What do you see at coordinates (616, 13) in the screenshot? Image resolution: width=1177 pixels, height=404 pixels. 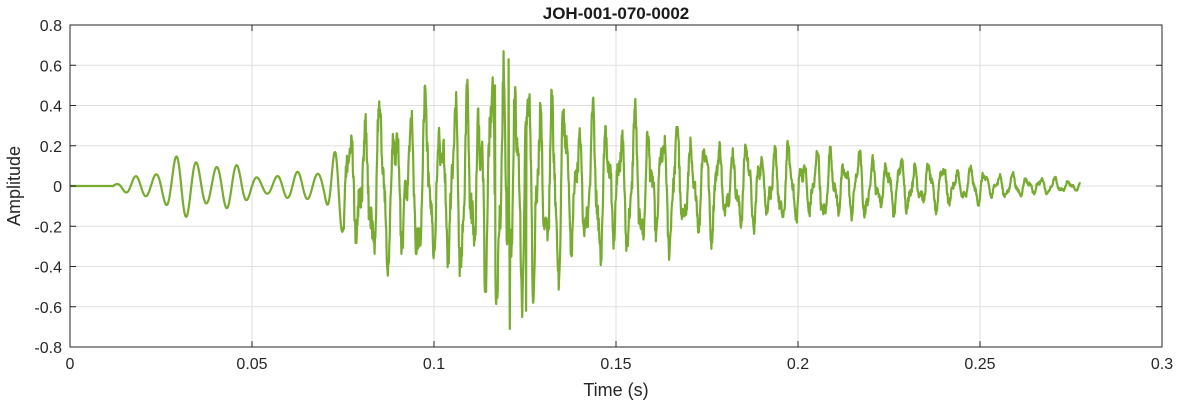 I see `chart-title: JOH-001-070-0002` at bounding box center [616, 13].